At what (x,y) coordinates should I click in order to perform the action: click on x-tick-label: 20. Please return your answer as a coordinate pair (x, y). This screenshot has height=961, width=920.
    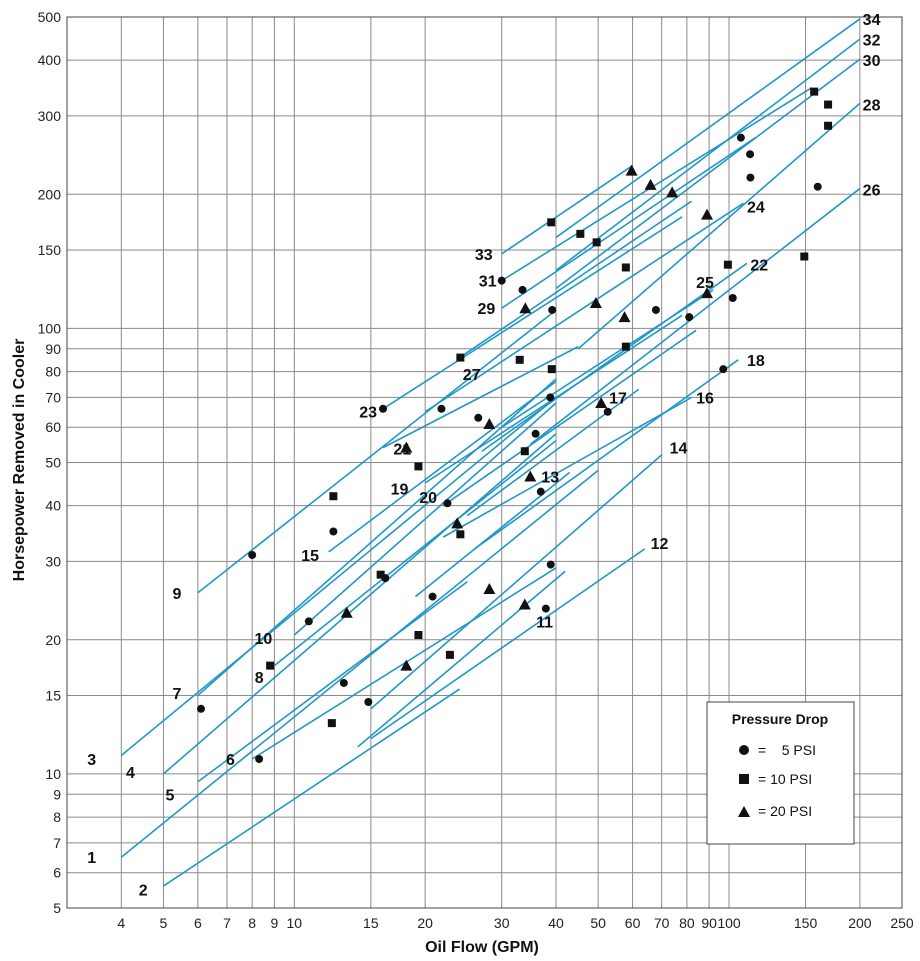
    Looking at the image, I should click on (425, 923).